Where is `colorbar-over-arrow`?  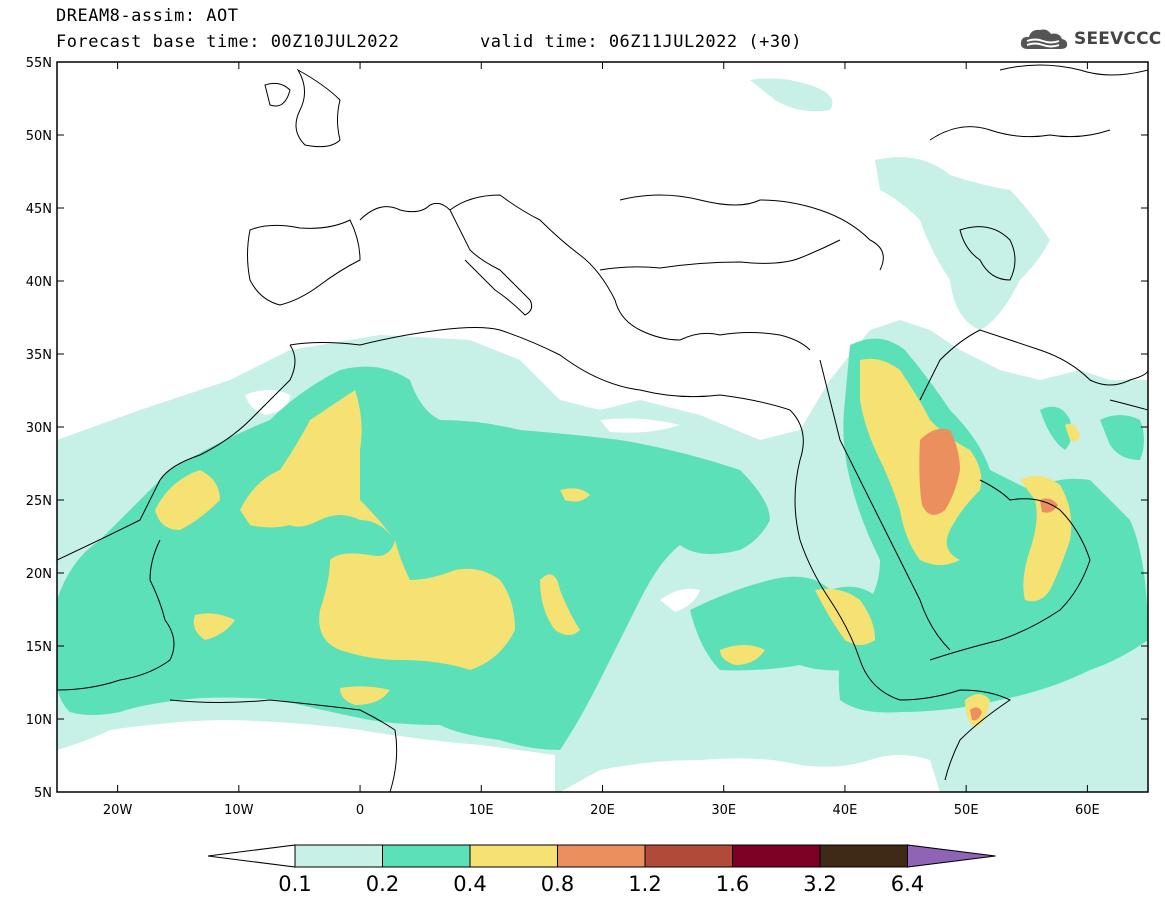 colorbar-over-arrow is located at coordinates (951, 856).